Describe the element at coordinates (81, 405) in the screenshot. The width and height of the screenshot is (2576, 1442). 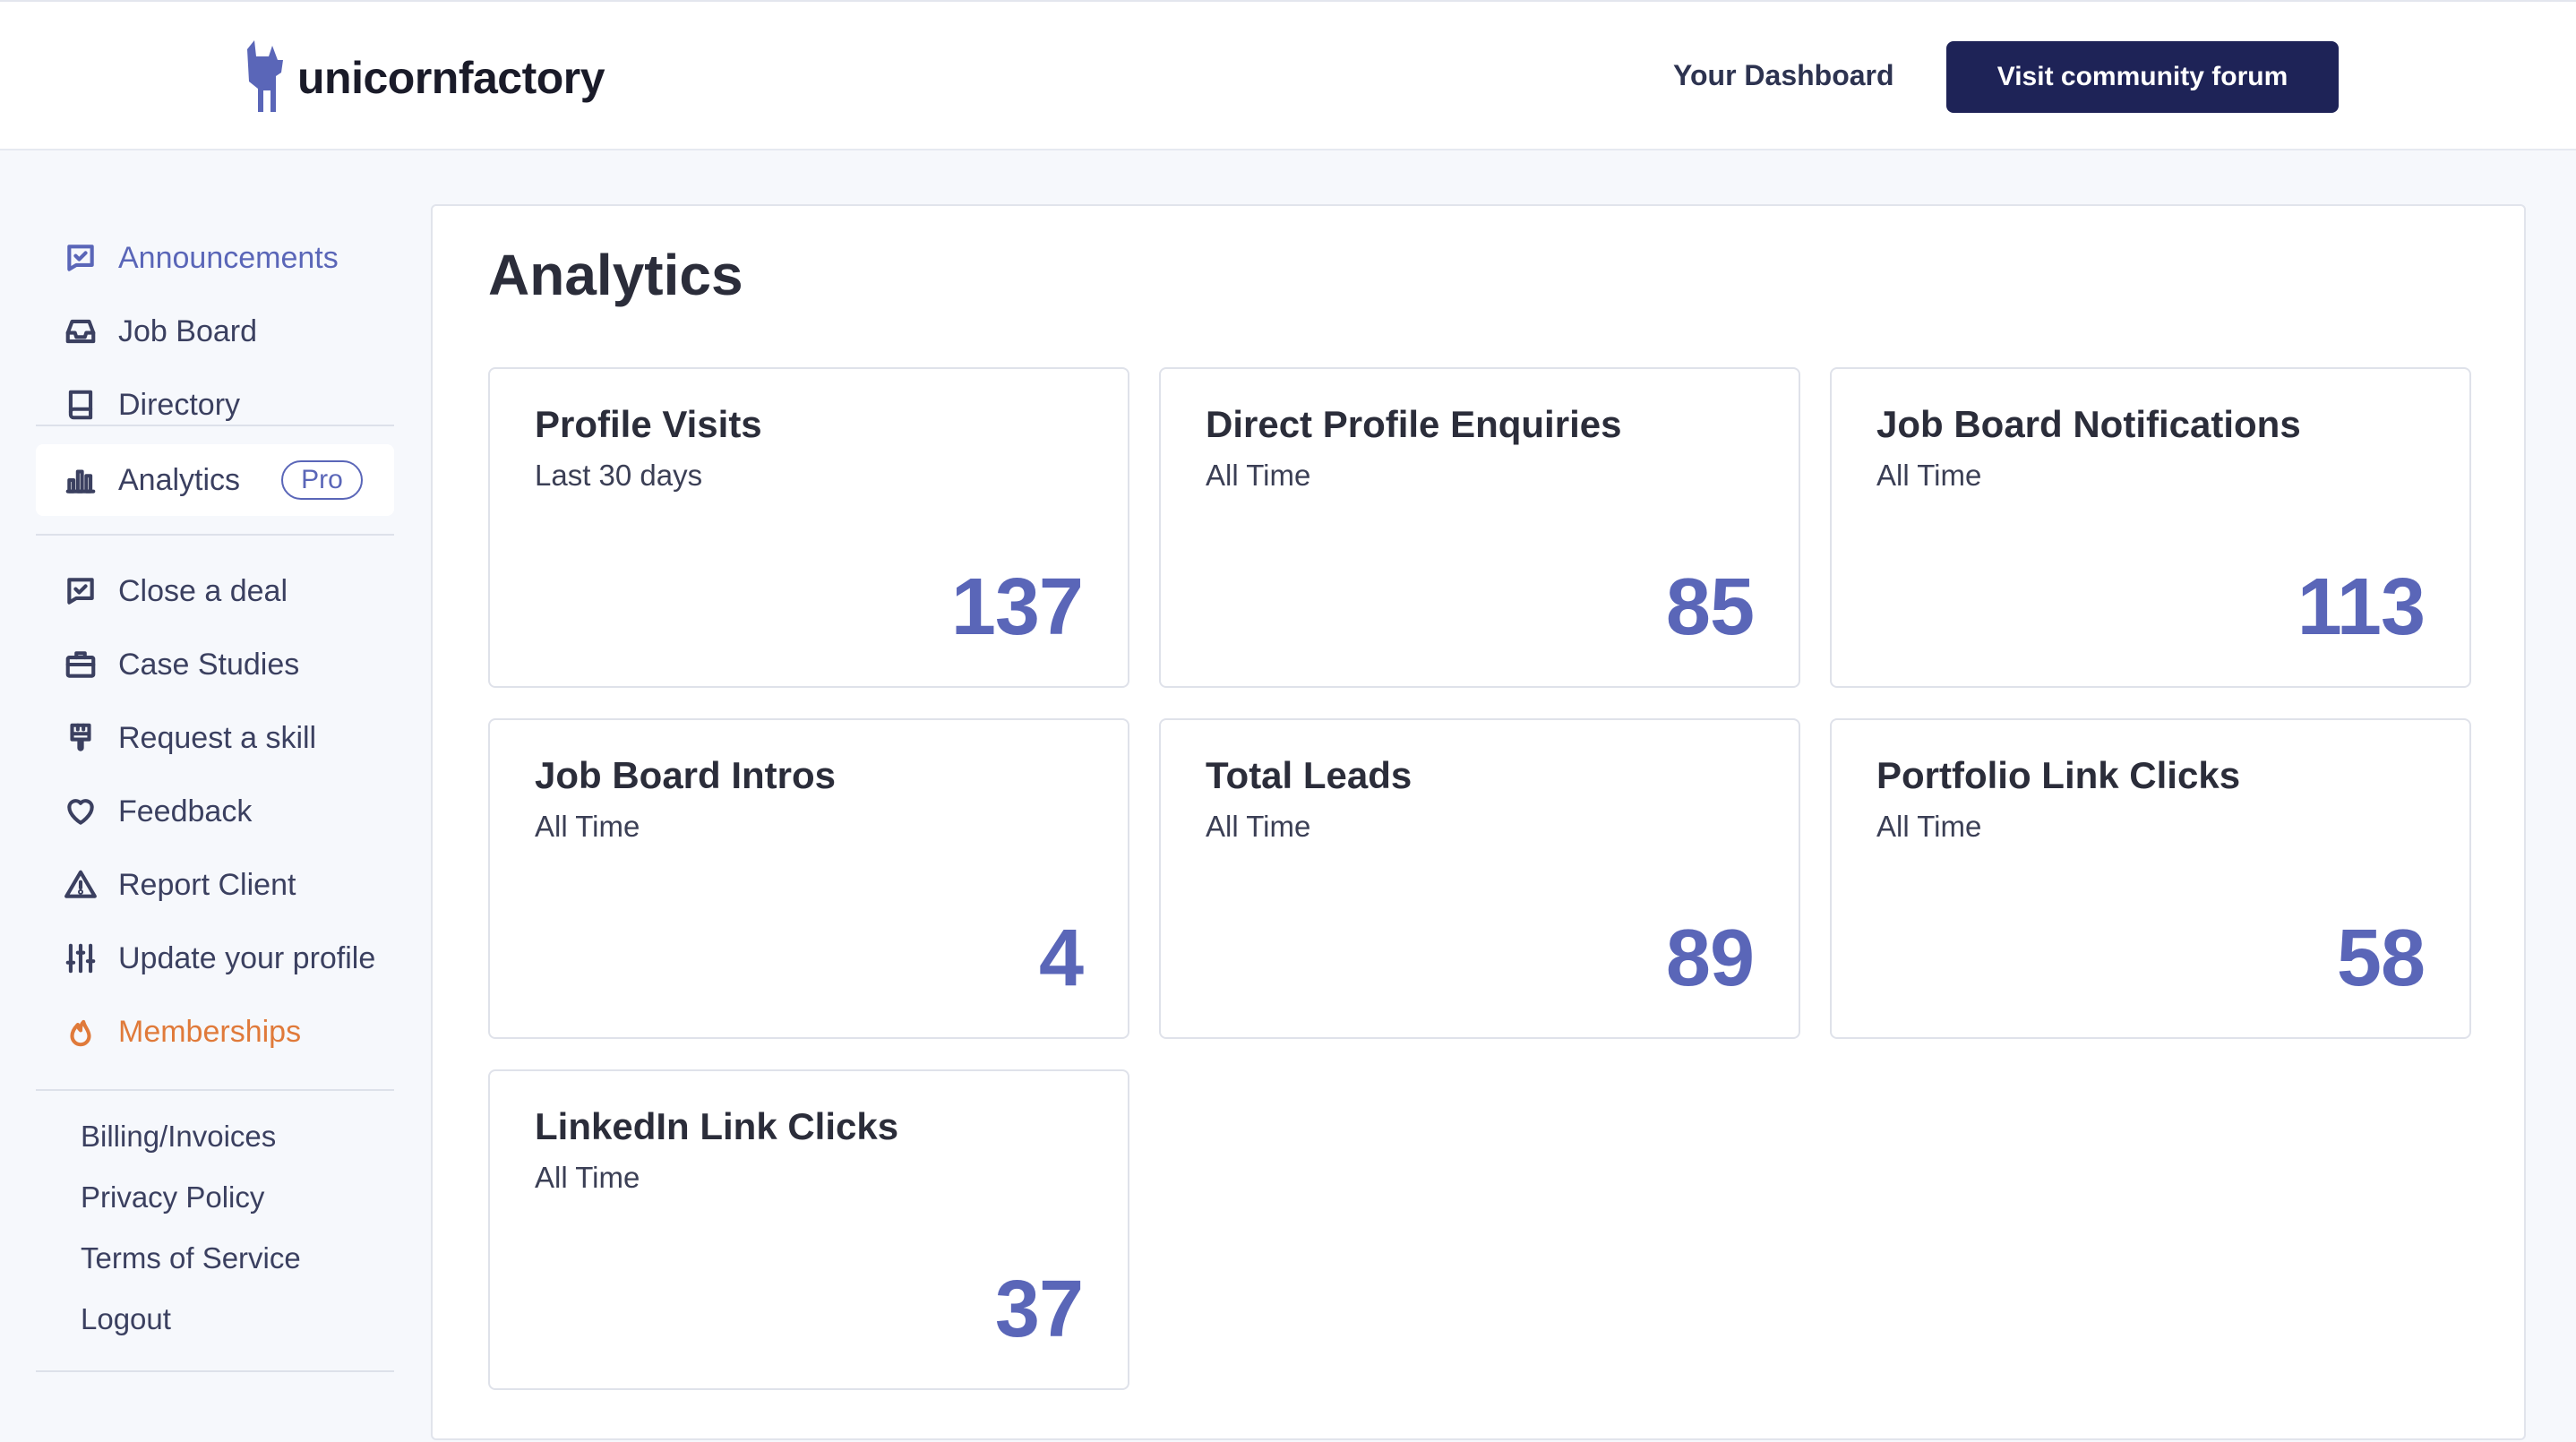
I see `book-icon` at that location.